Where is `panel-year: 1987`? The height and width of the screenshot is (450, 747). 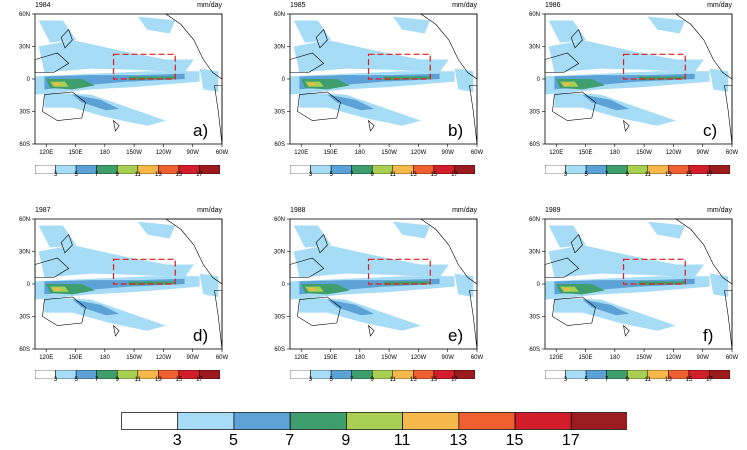 panel-year: 1987 is located at coordinates (43, 210).